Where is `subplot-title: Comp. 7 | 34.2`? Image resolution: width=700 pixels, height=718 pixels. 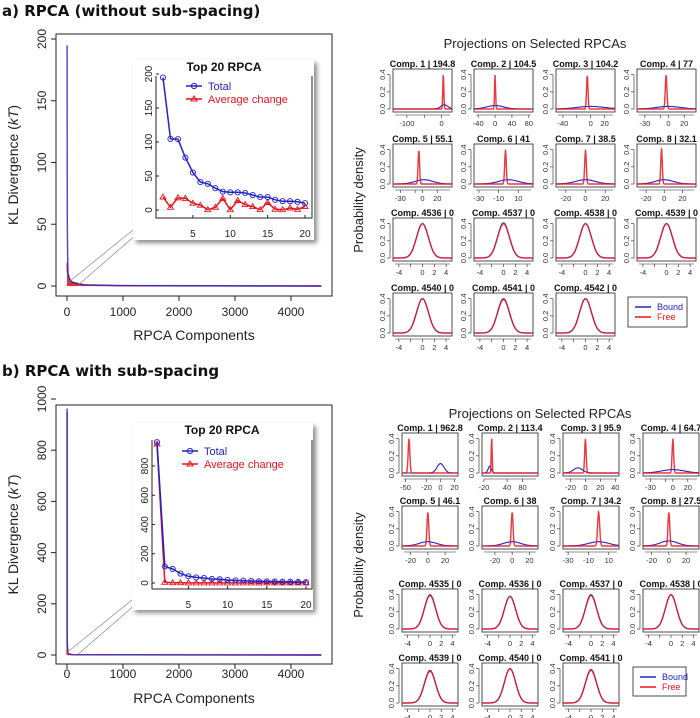 subplot-title: Comp. 7 | 34.2 is located at coordinates (591, 501).